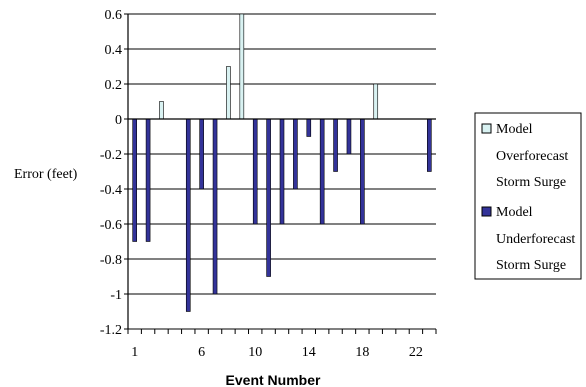  What do you see at coordinates (255, 352) in the screenshot?
I see `x-tick-label: 10` at bounding box center [255, 352].